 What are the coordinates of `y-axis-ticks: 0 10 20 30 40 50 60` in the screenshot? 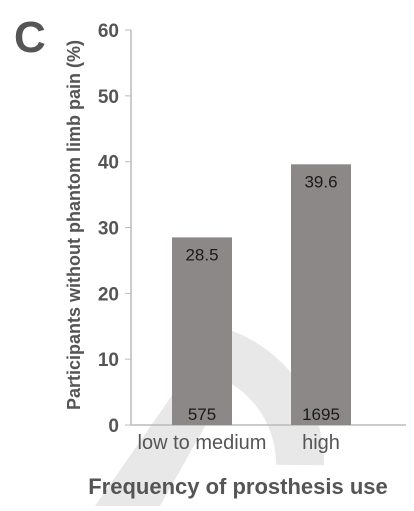 It's located at (114, 229).